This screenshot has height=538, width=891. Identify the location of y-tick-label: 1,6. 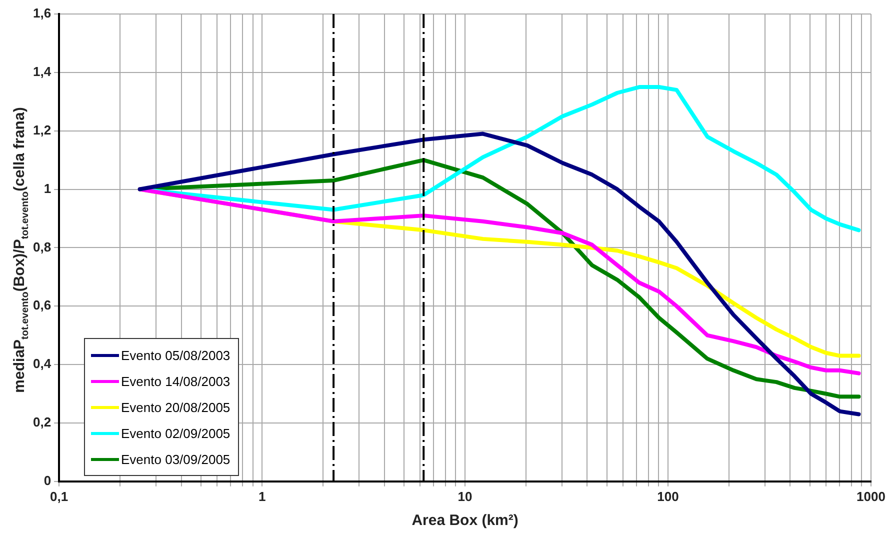
(42, 13).